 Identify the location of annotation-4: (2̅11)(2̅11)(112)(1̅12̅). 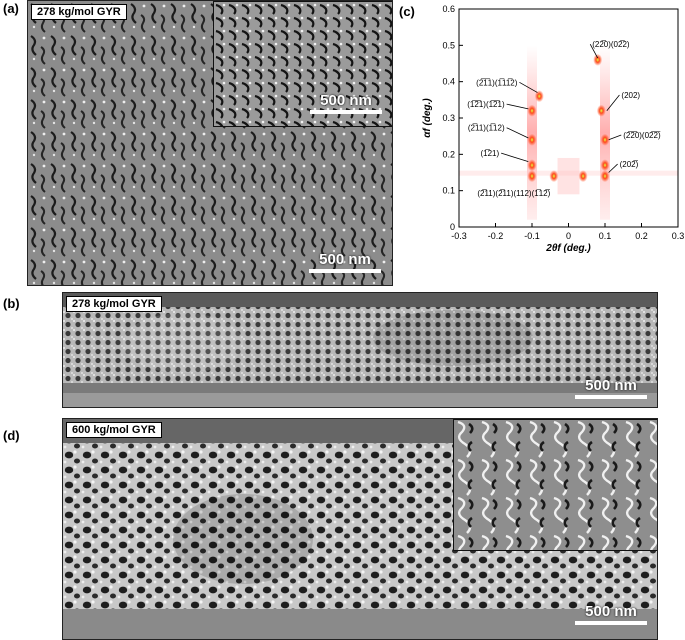
(513, 193).